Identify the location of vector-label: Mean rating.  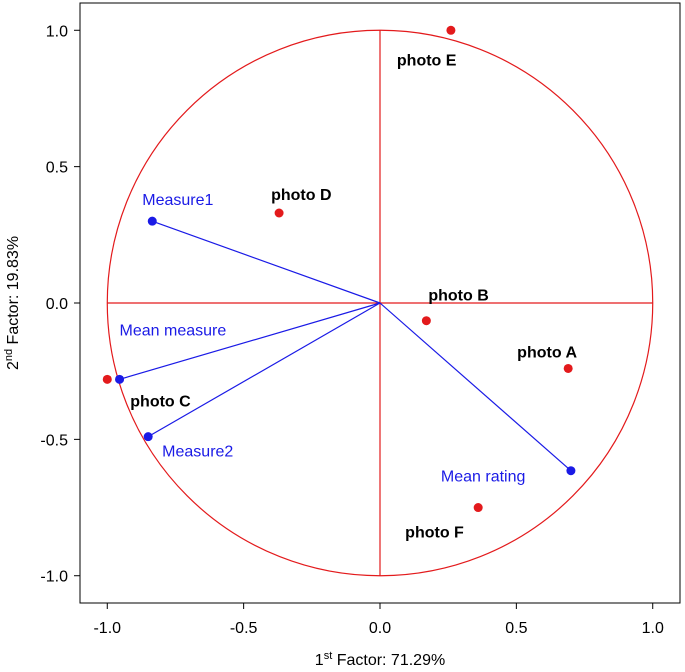
(483, 477).